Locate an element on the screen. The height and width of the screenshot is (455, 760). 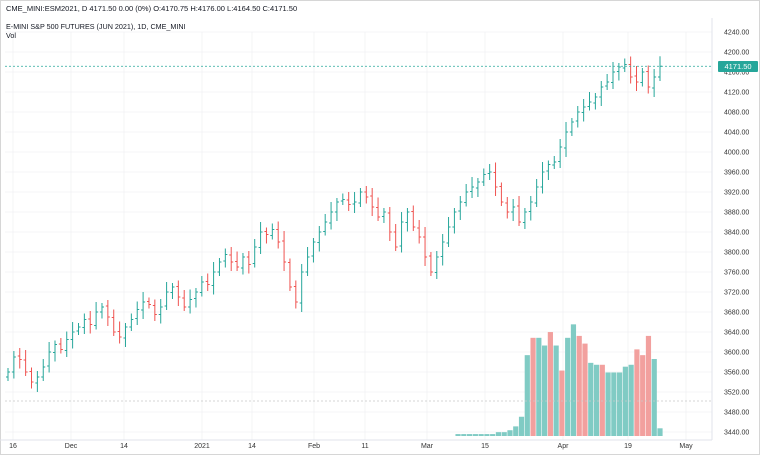
price-tick-label: 3480.00 is located at coordinates (736, 413).